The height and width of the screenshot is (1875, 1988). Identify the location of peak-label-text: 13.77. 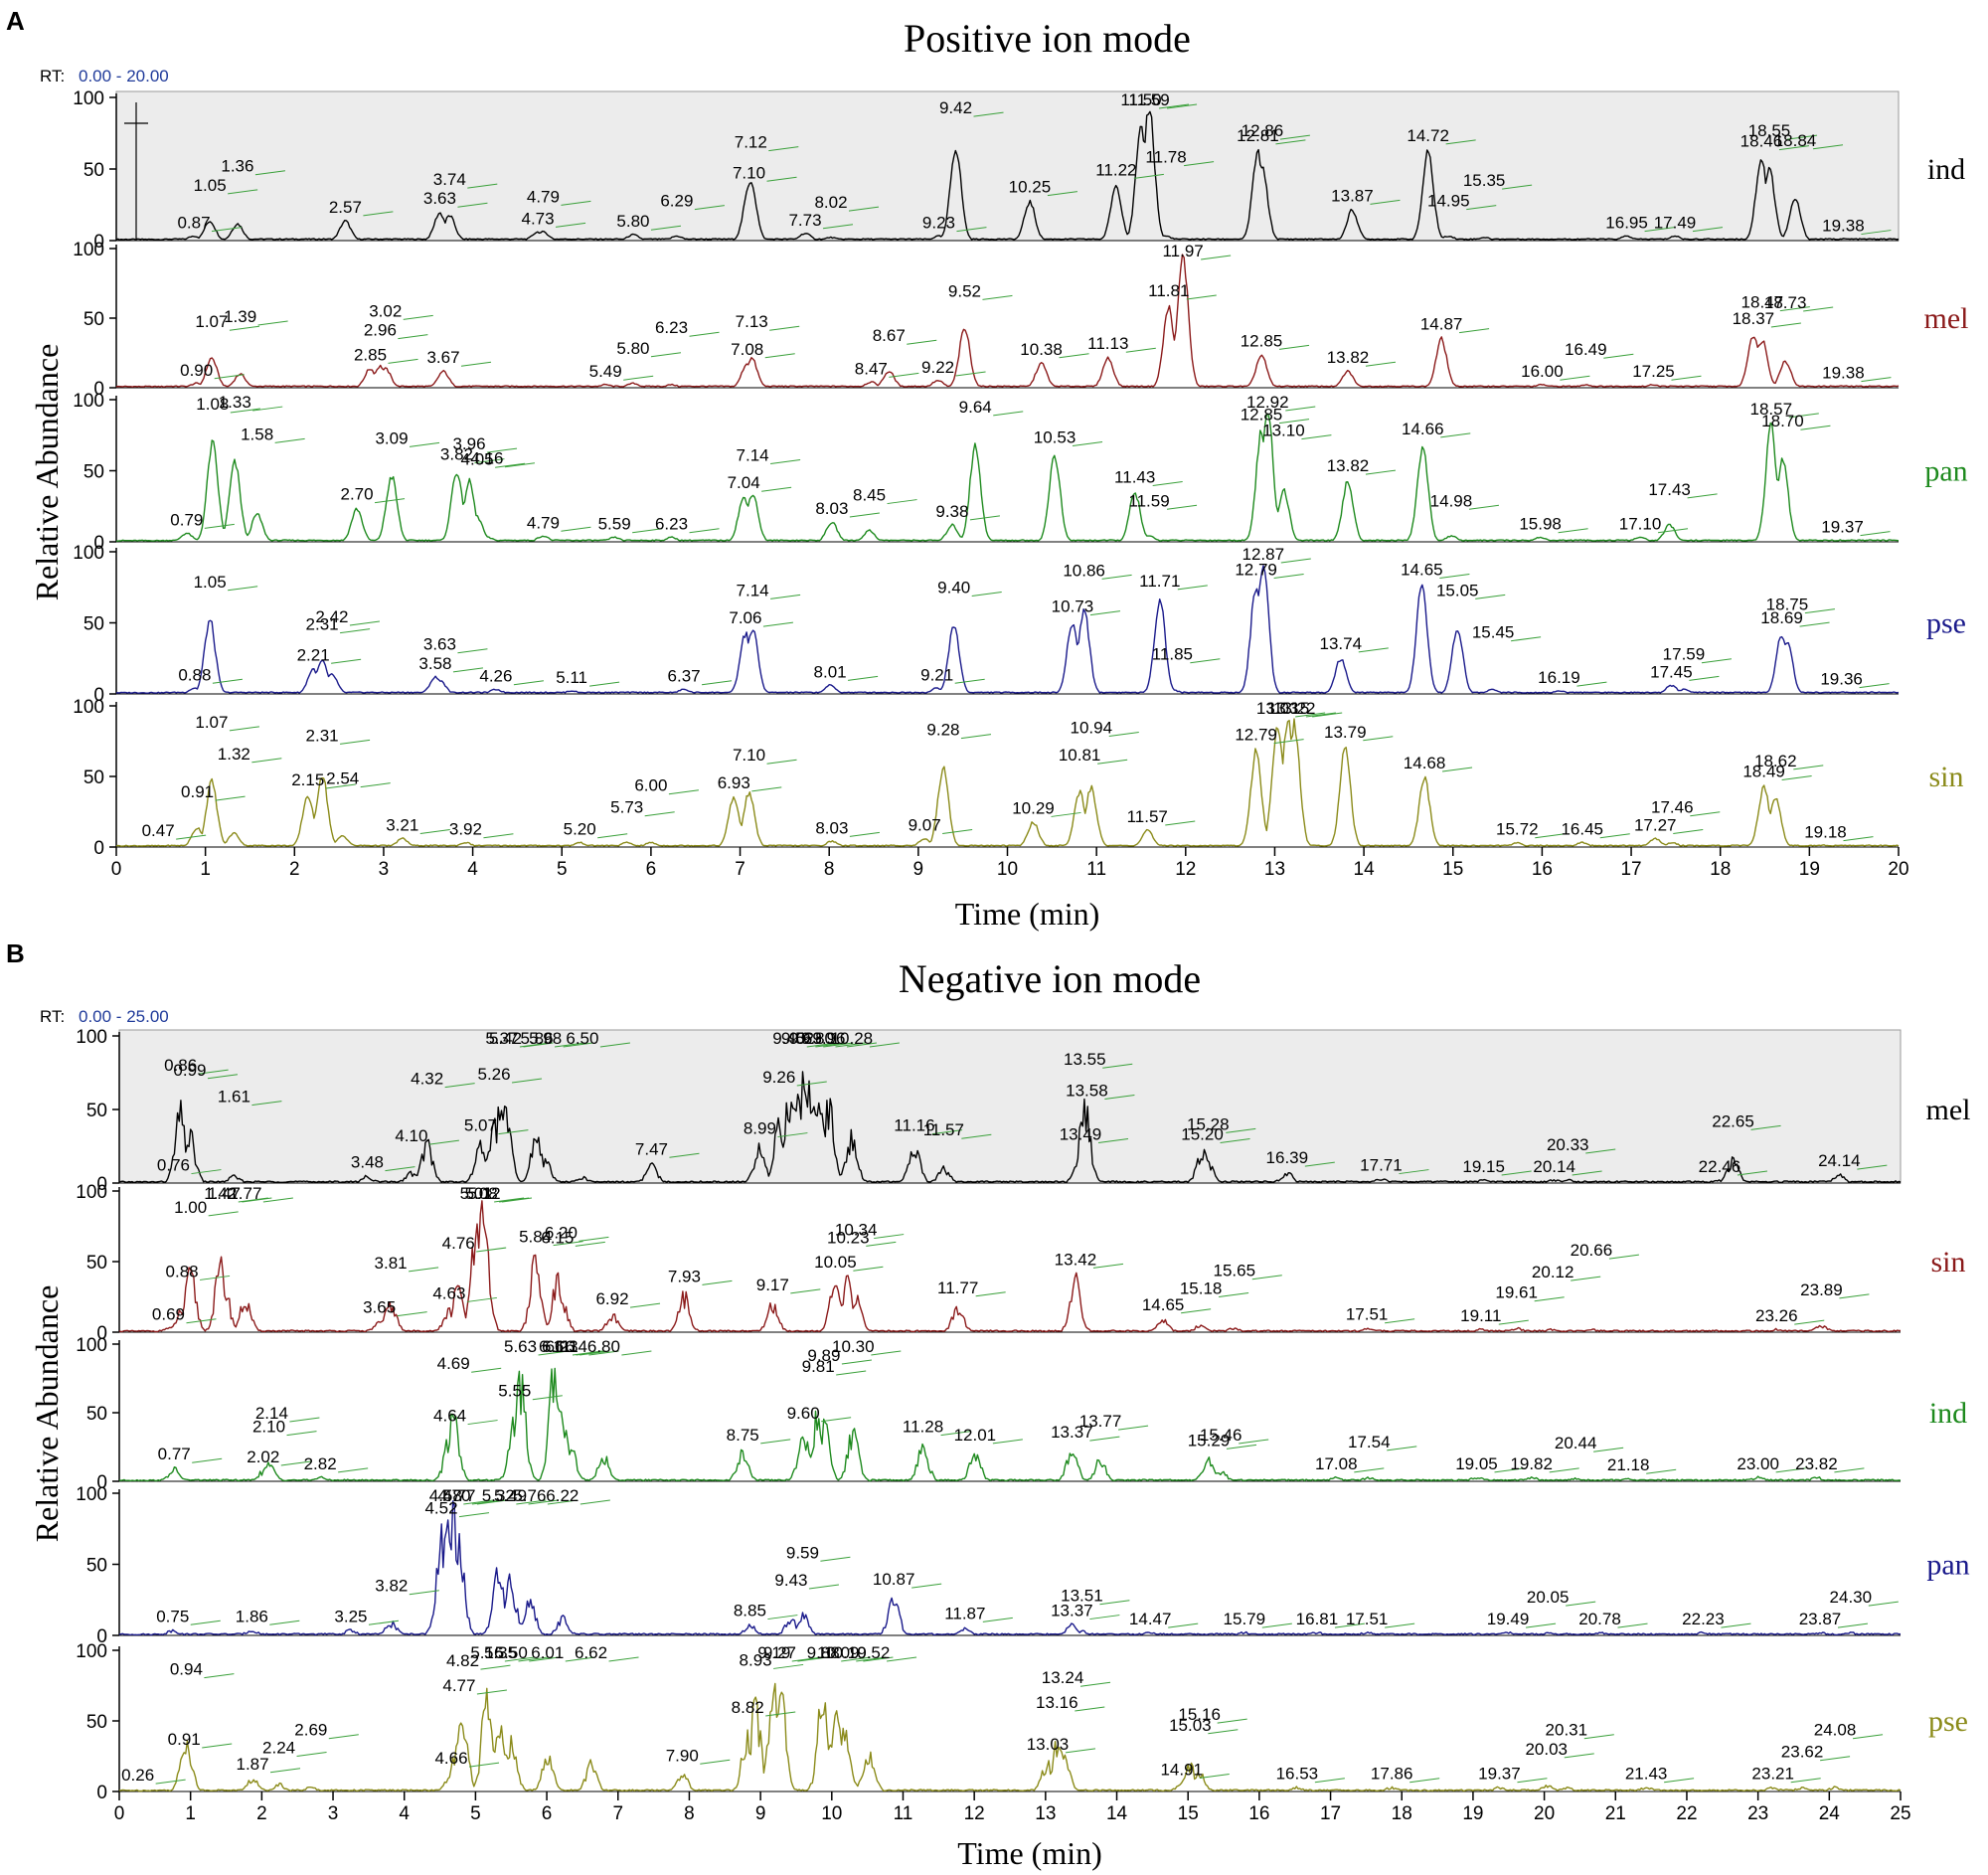
(1100, 1422).